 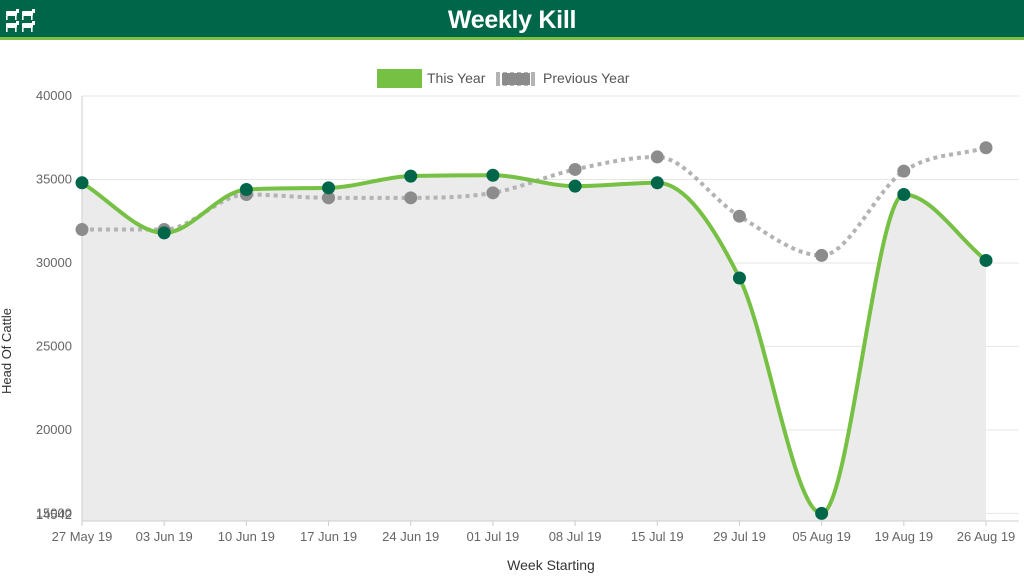 I want to click on legend-item-previous-year: Previous Year, so click(x=563, y=78).